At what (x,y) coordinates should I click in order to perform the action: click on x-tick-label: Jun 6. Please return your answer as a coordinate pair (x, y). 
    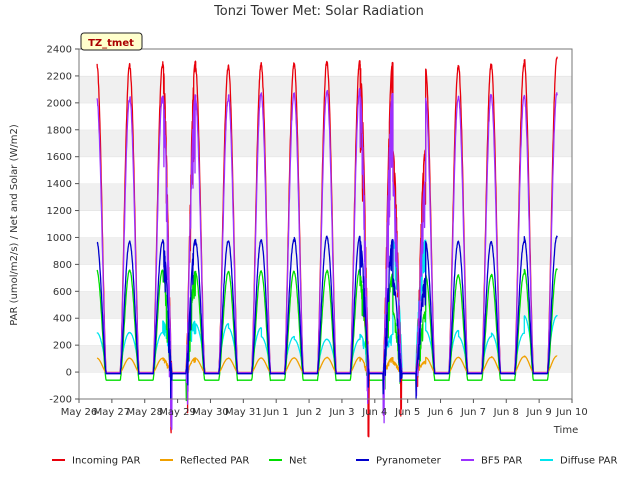
    Looking at the image, I should click on (440, 412).